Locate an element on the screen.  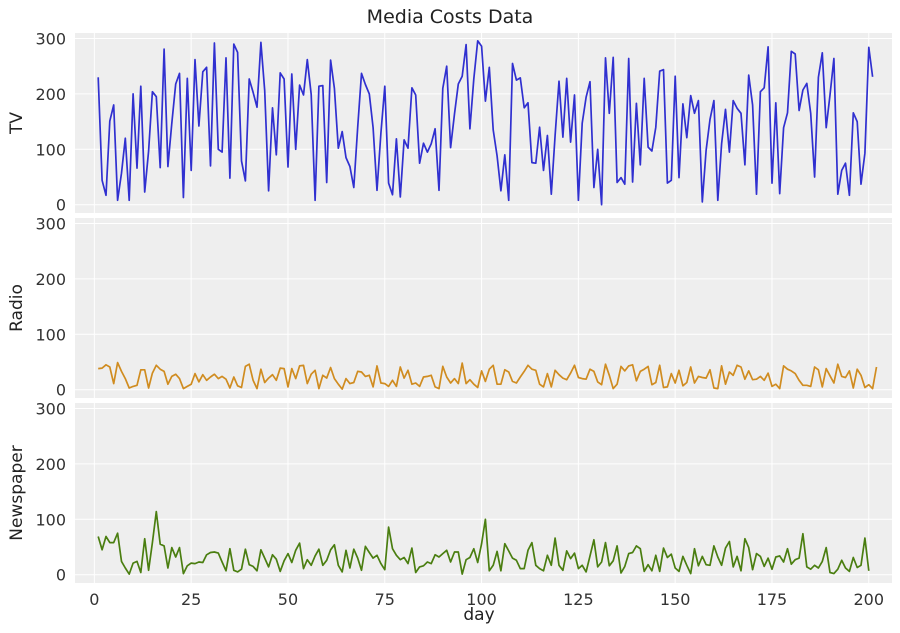
series-line-radio is located at coordinates (488, 375).